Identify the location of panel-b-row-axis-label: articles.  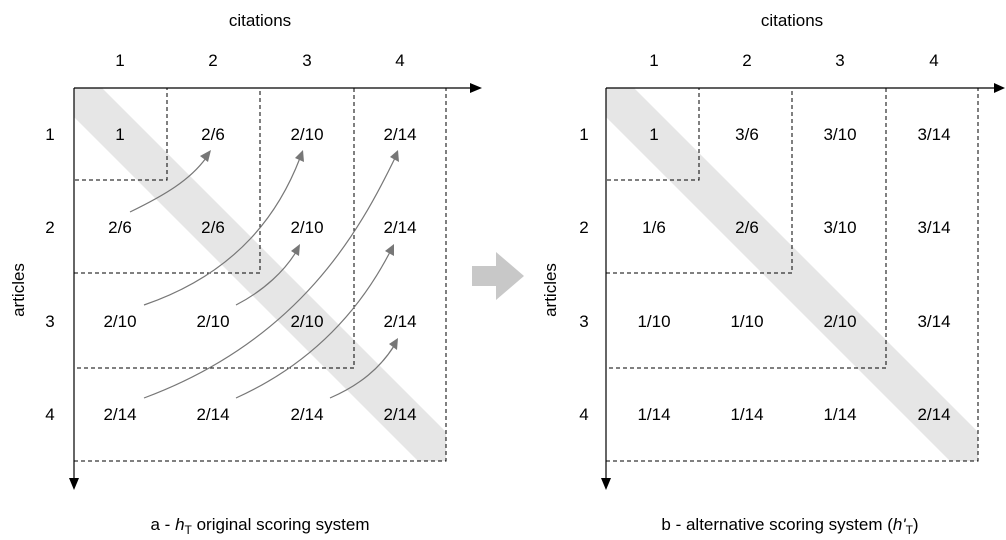
(550, 290).